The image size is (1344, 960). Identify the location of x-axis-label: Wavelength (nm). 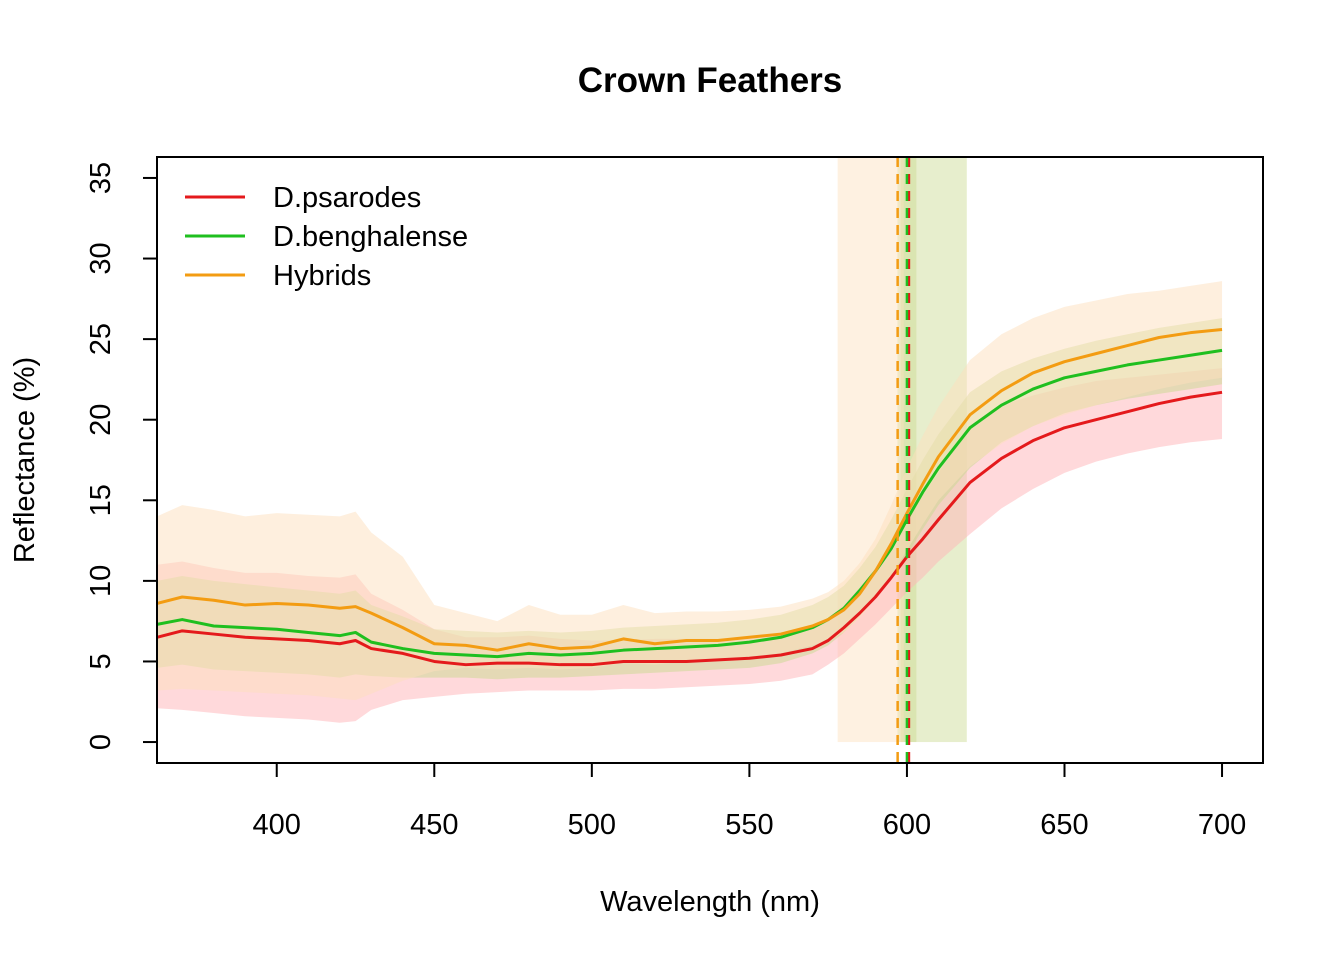
(710, 902).